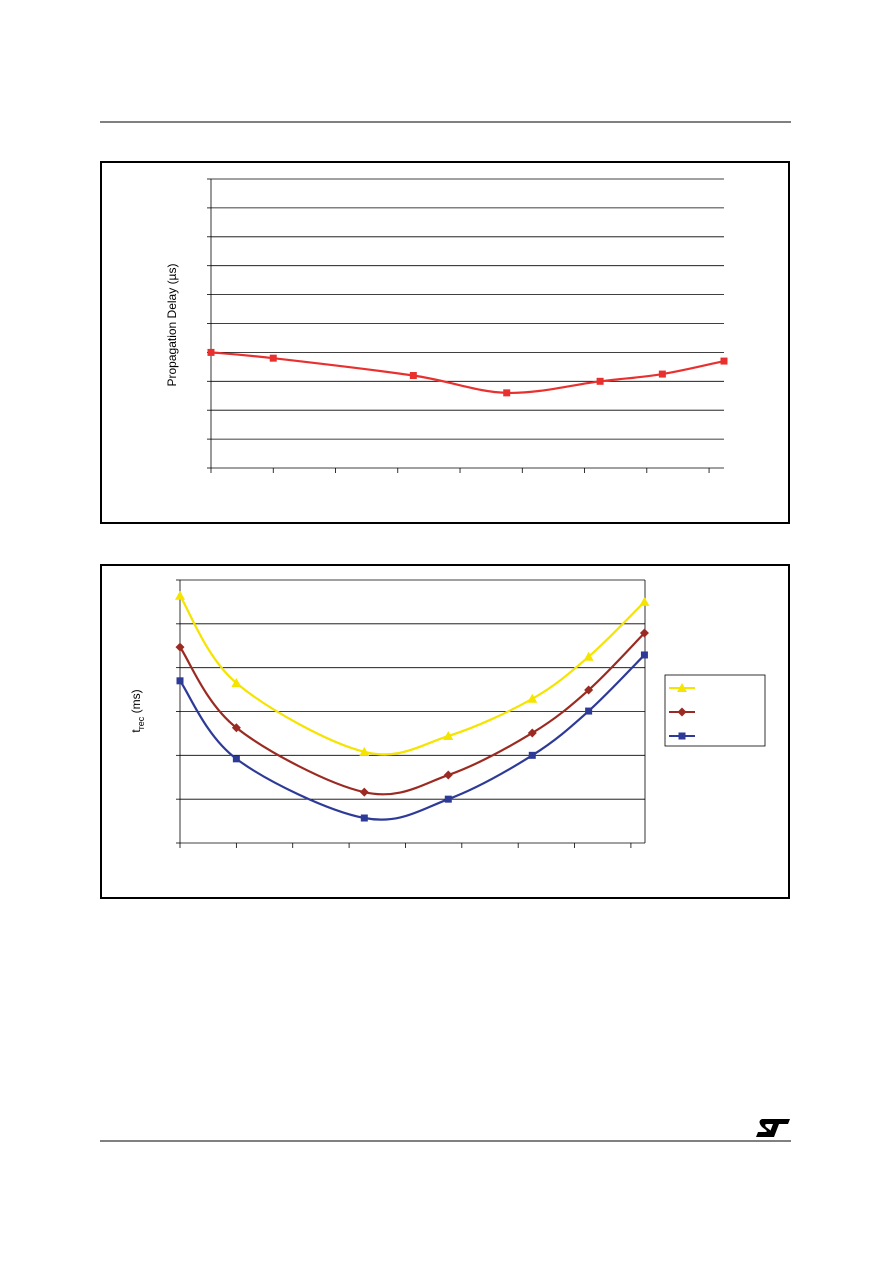 The image size is (892, 1263). I want to click on y-axis-label-main: t, so click(136, 731).